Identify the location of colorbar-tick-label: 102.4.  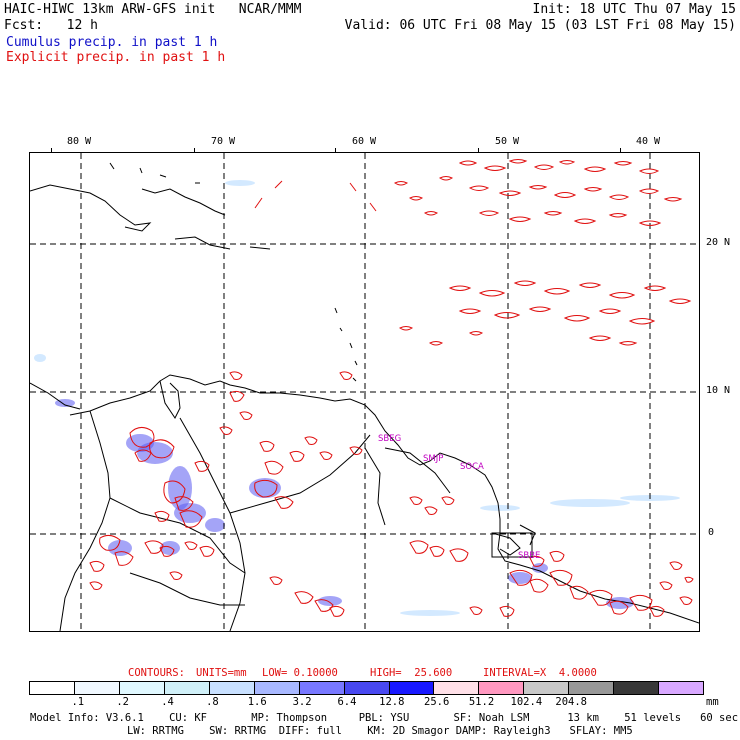
(526, 702).